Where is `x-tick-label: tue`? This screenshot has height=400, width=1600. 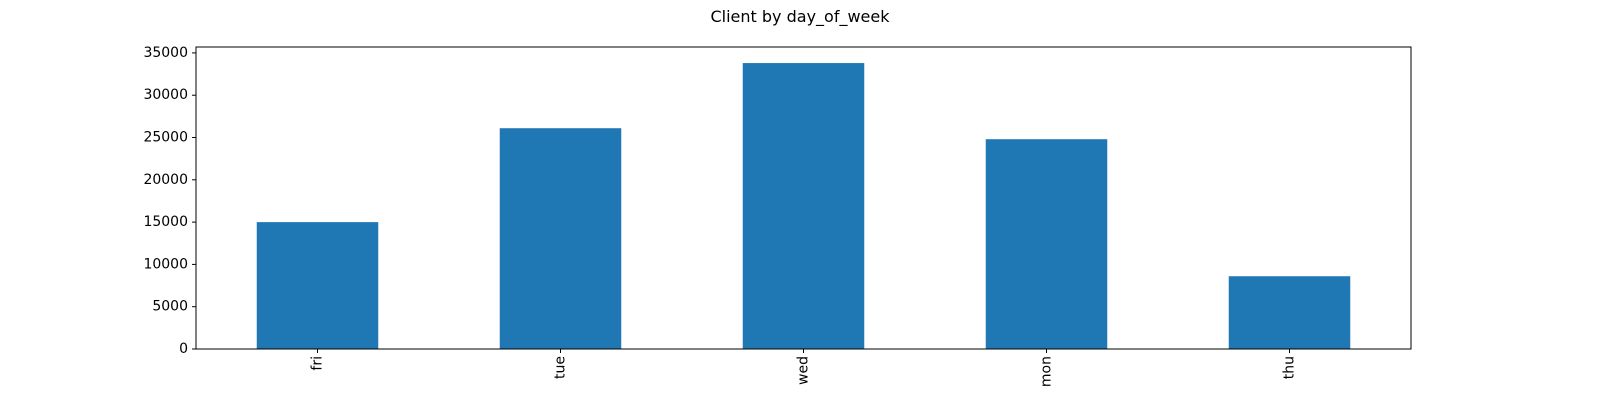 x-tick-label: tue is located at coordinates (561, 367).